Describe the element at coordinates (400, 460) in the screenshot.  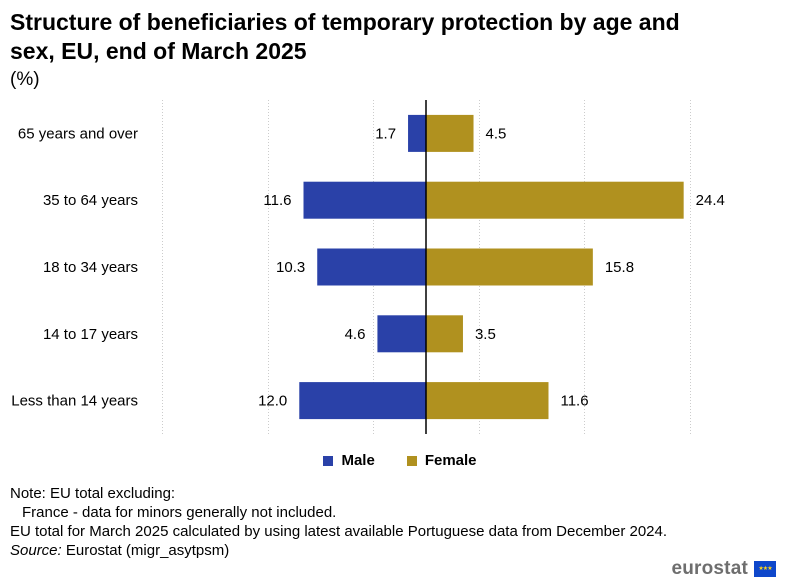
I see `legend: Male Female` at that location.